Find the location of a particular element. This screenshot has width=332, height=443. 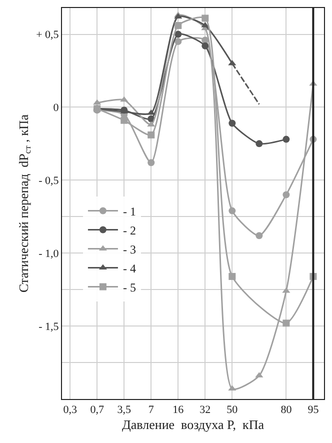

x-tick-label: 0,7 is located at coordinates (97, 410).